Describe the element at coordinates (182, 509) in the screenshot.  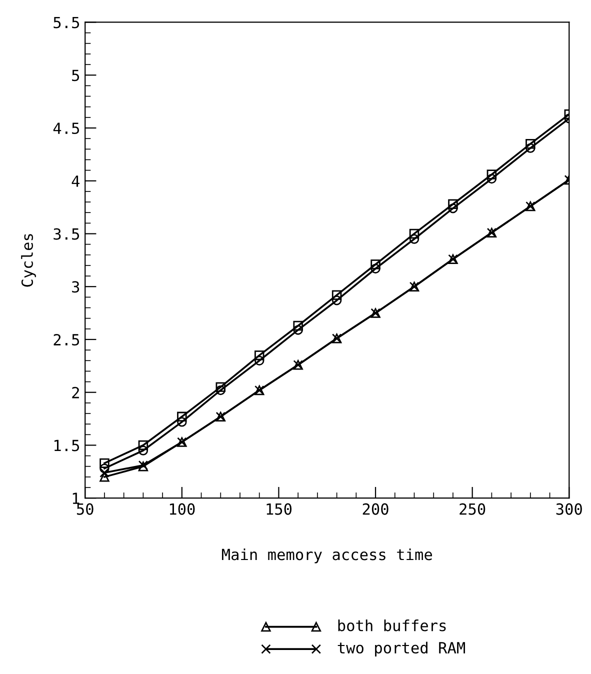
I see `x-tick-label: 100` at that location.